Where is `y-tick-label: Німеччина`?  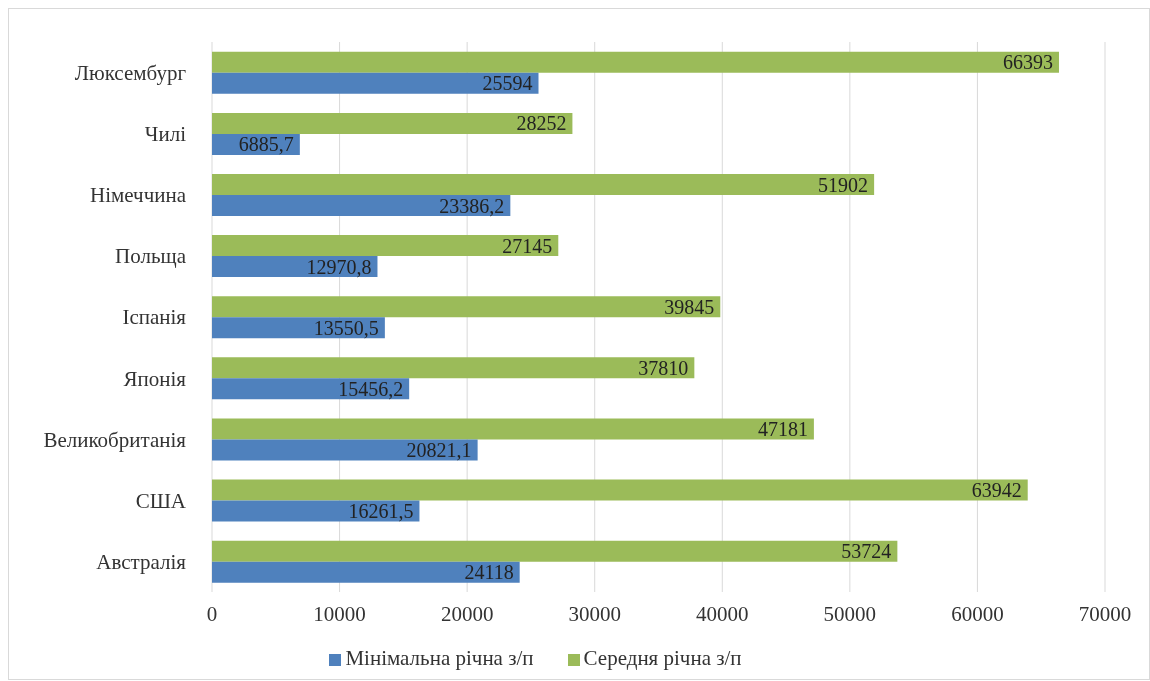
y-tick-label: Німеччина is located at coordinates (138, 195).